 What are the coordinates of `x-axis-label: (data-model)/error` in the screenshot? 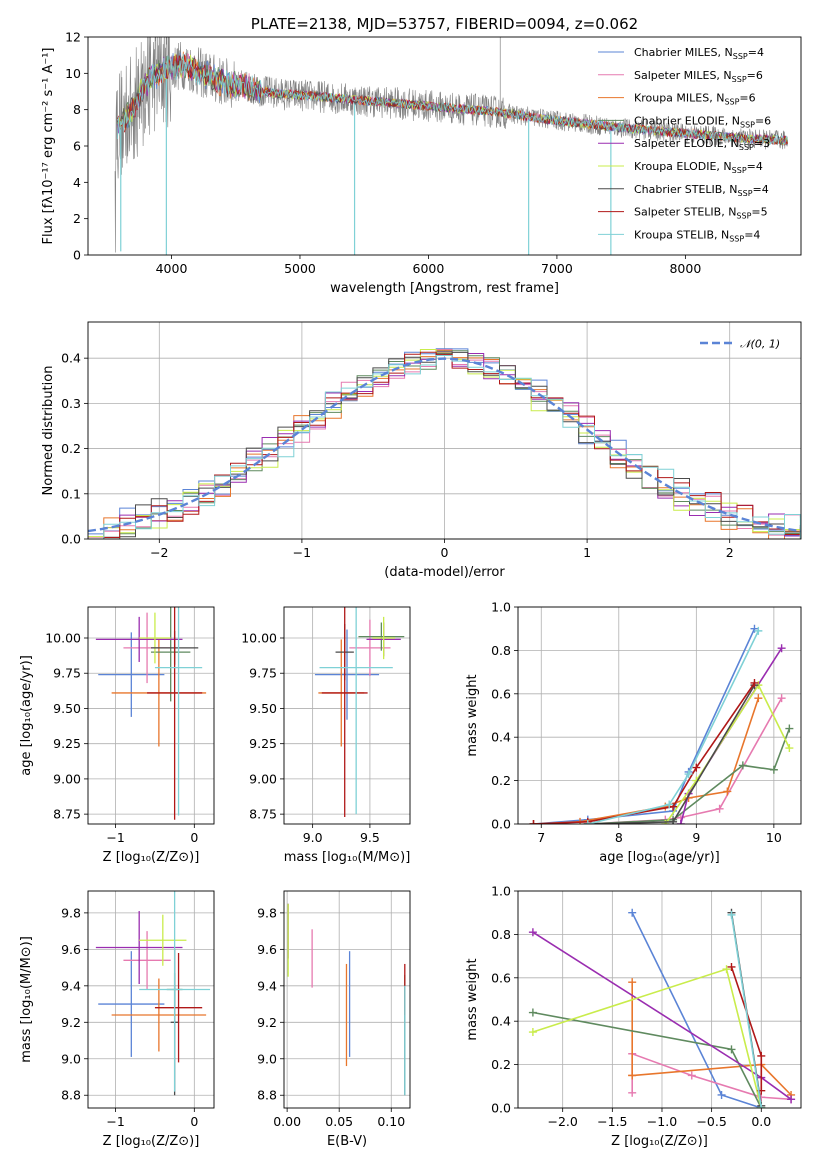 It's located at (444, 572).